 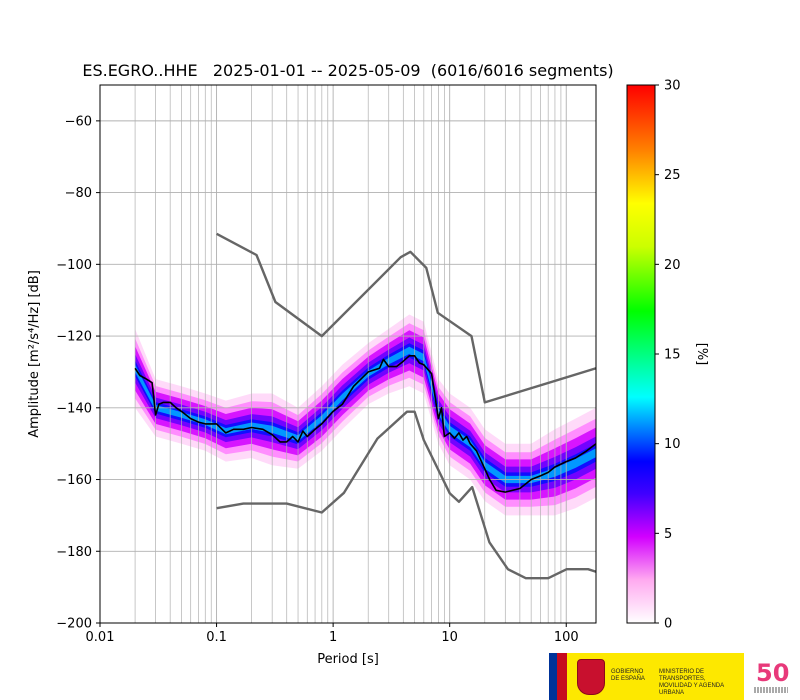 What do you see at coordinates (74, 624) in the screenshot?
I see `y-tick-label: −200` at bounding box center [74, 624].